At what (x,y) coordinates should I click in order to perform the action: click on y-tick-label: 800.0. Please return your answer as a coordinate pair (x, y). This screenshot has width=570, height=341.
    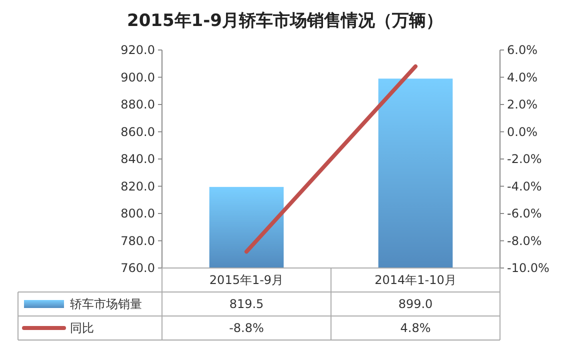
    Looking at the image, I should click on (137, 213).